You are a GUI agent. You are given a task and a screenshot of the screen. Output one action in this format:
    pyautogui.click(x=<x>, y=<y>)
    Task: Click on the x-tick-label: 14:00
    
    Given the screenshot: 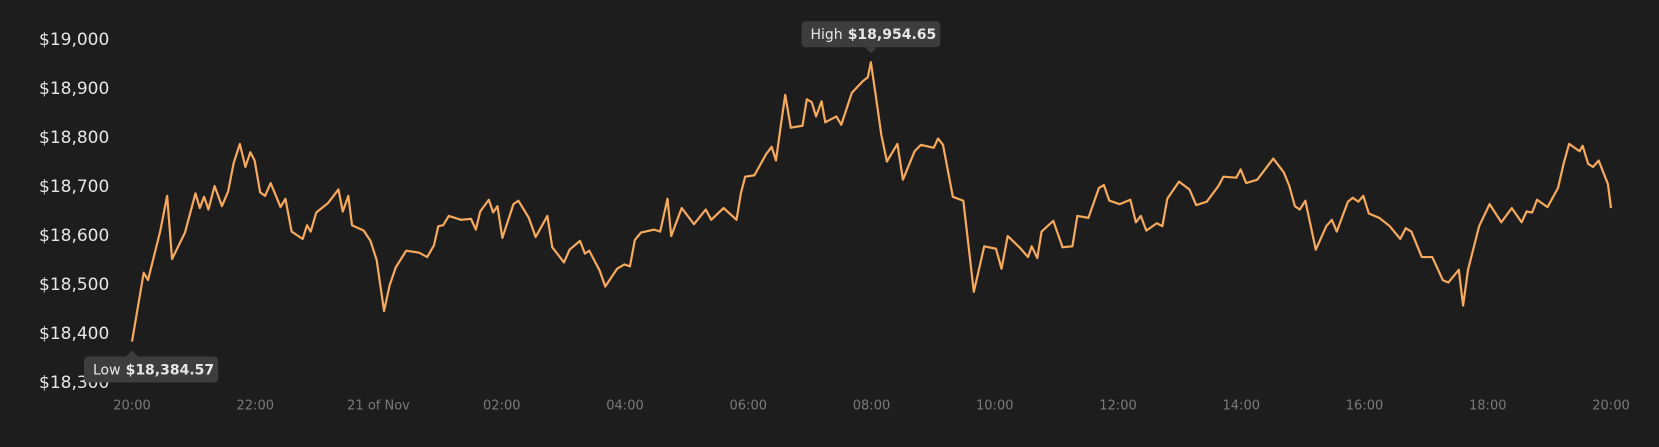 What is the action you would take?
    pyautogui.click(x=1241, y=406)
    